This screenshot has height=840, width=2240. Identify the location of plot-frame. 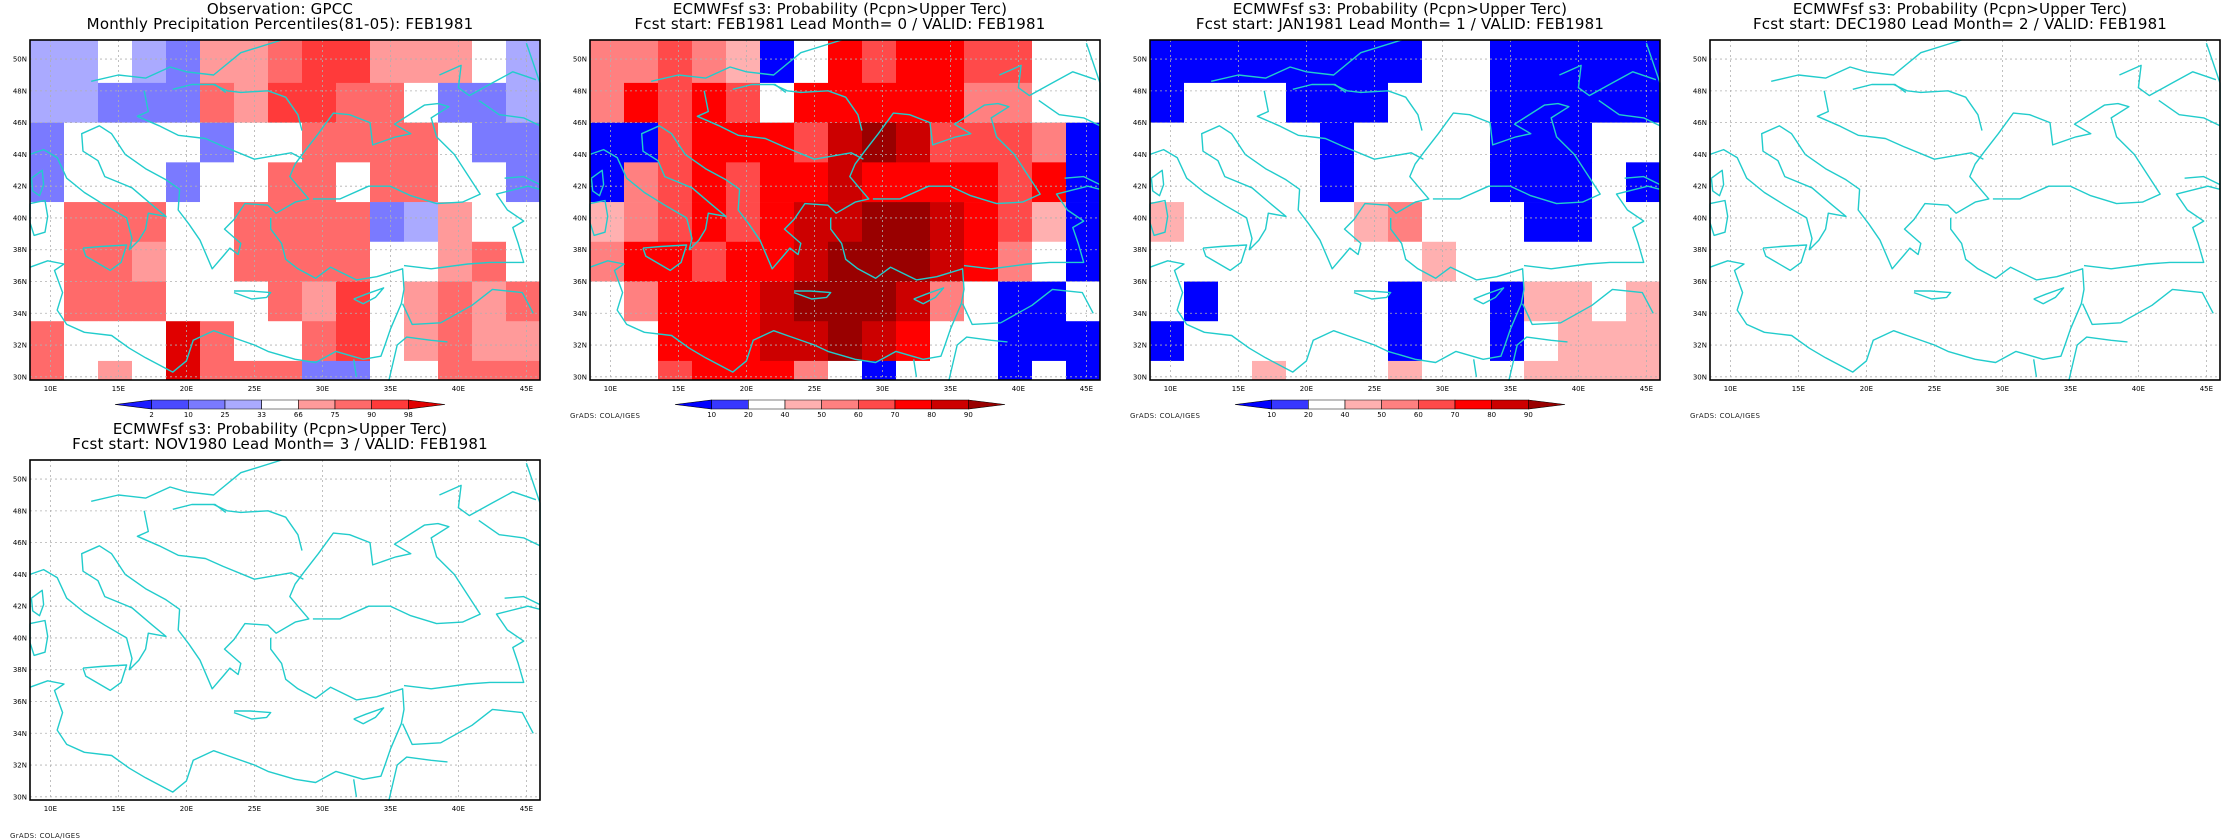
(285, 210).